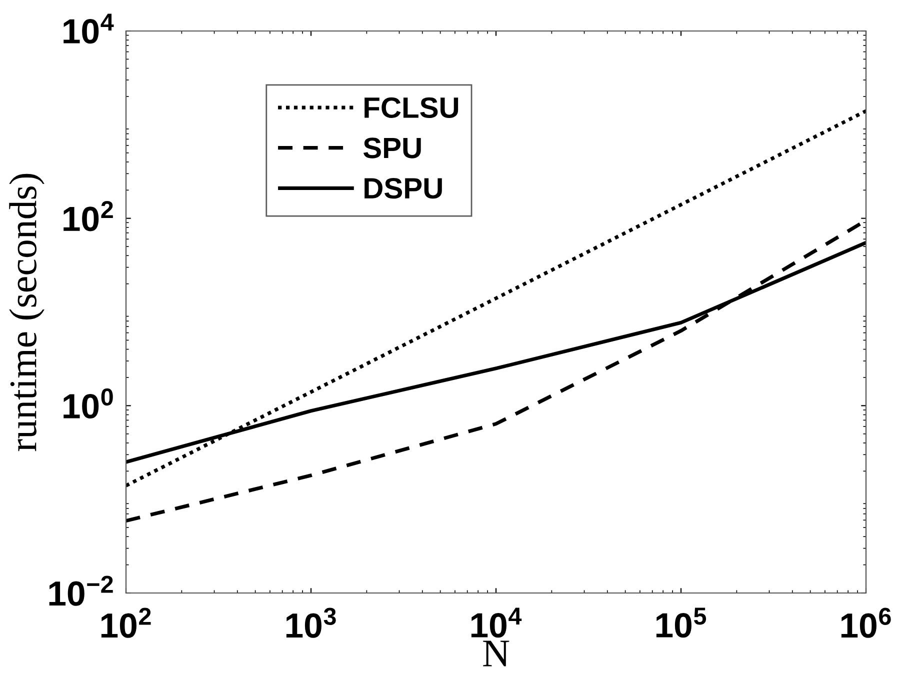 The height and width of the screenshot is (676, 897). What do you see at coordinates (681, 623) in the screenshot?
I see `x-tick-label: 10$^{5}$` at bounding box center [681, 623].